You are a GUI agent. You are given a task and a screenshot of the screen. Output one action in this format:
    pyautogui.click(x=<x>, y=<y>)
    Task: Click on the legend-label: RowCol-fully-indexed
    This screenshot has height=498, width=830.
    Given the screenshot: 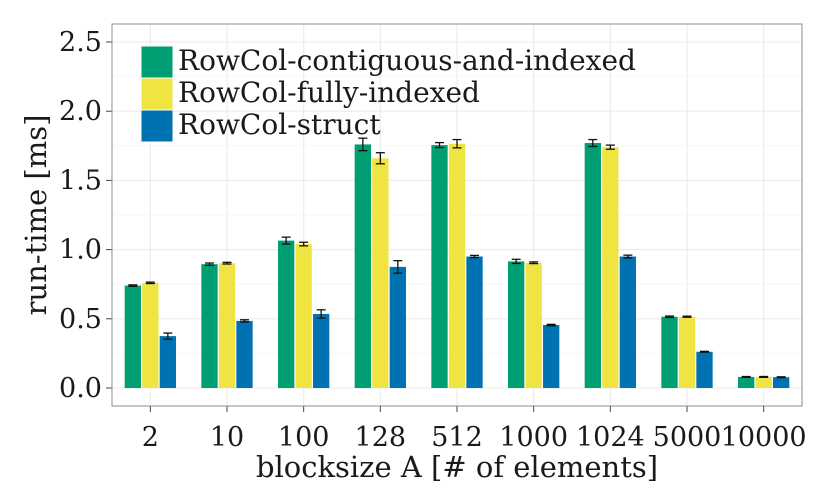 What is the action you would take?
    pyautogui.click(x=329, y=92)
    